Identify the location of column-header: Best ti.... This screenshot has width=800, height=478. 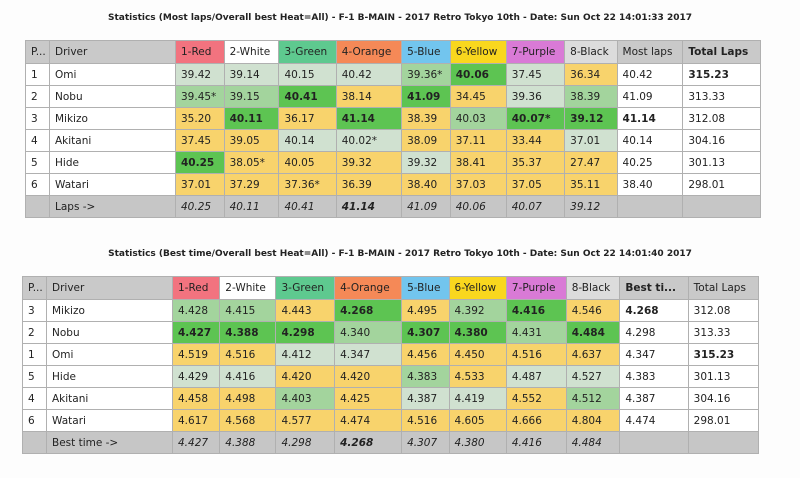
(654, 288).